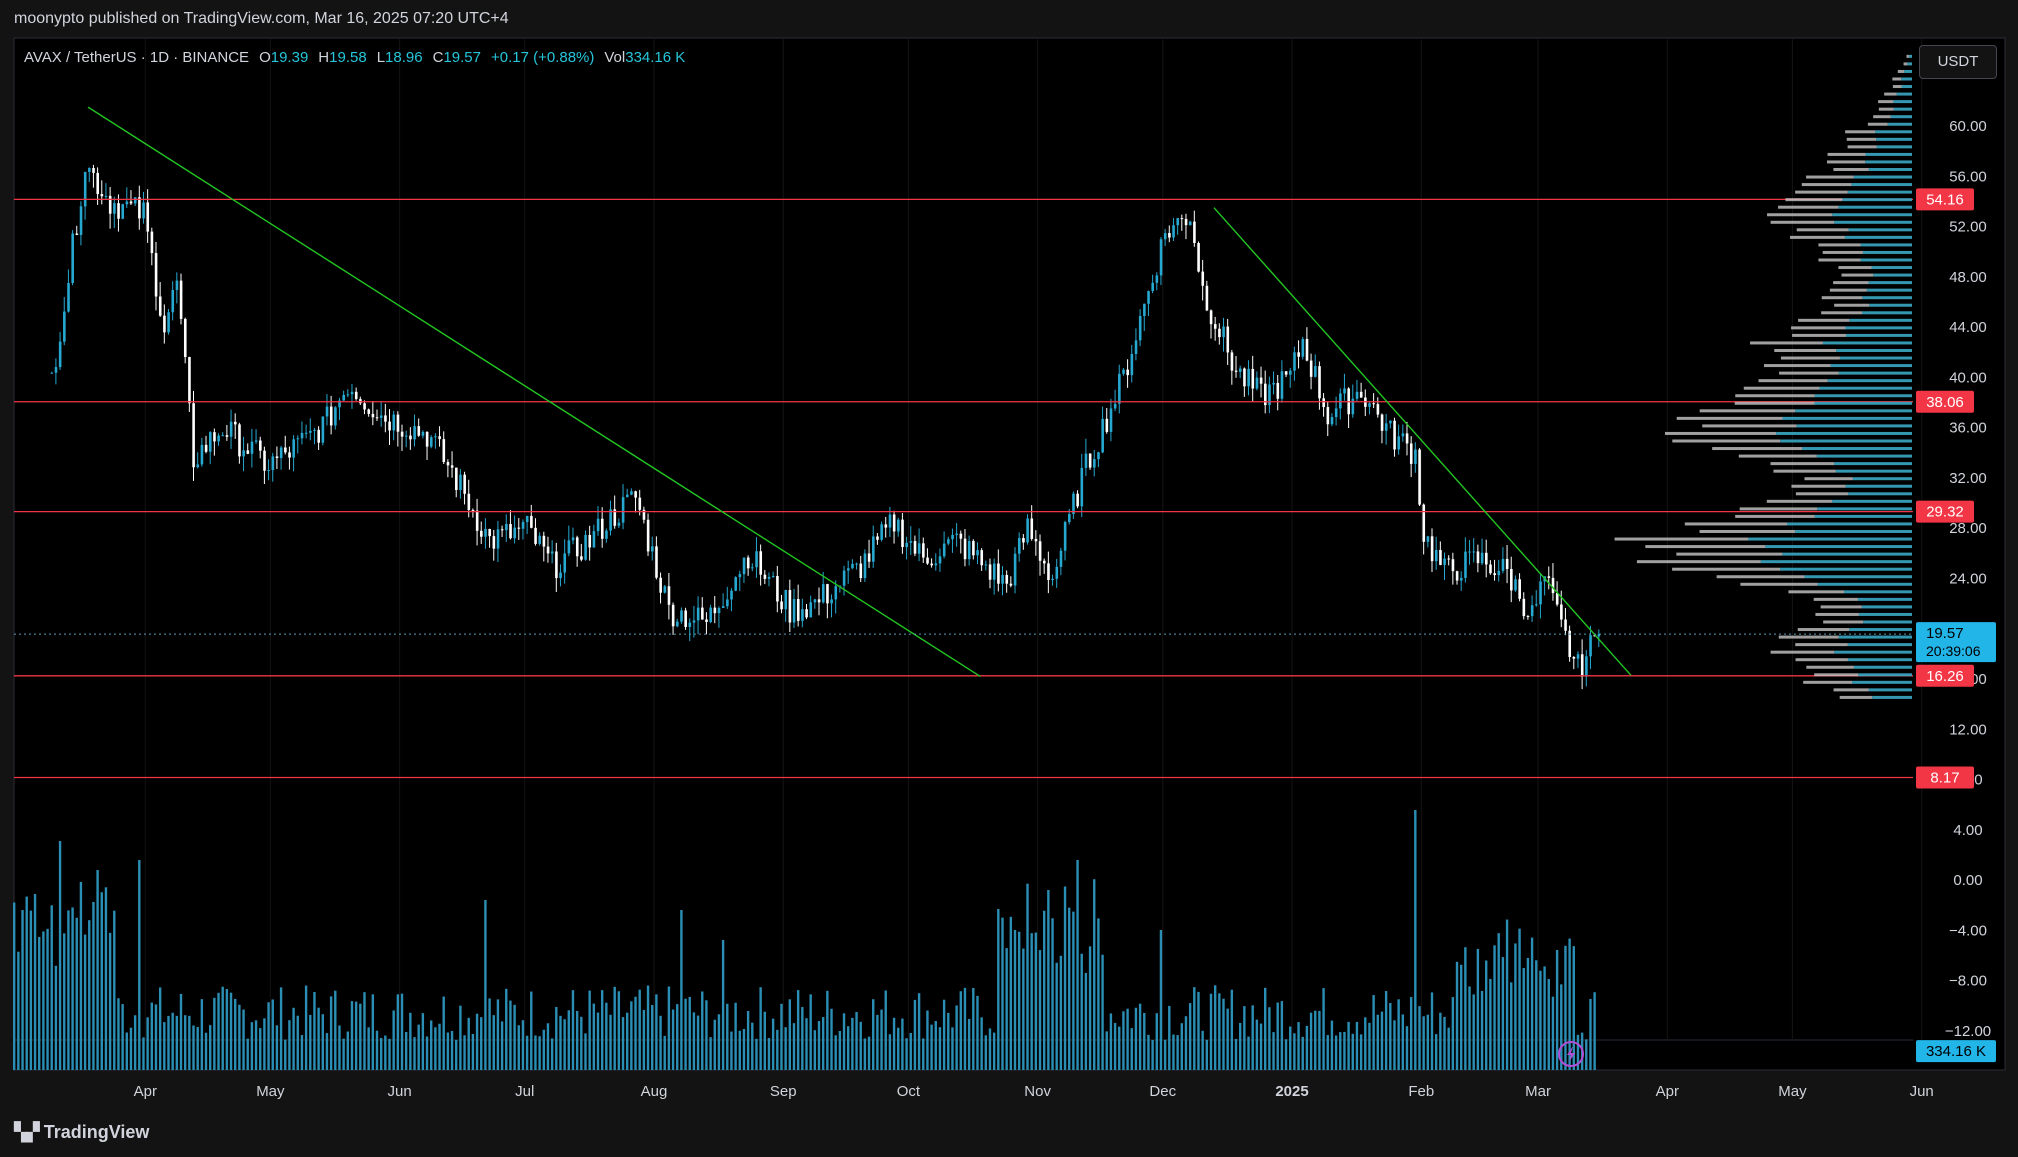 Image resolution: width=2018 pixels, height=1157 pixels. I want to click on symbol-title: AVAX / TetherUS · 1D · BINANCE, so click(137, 57).